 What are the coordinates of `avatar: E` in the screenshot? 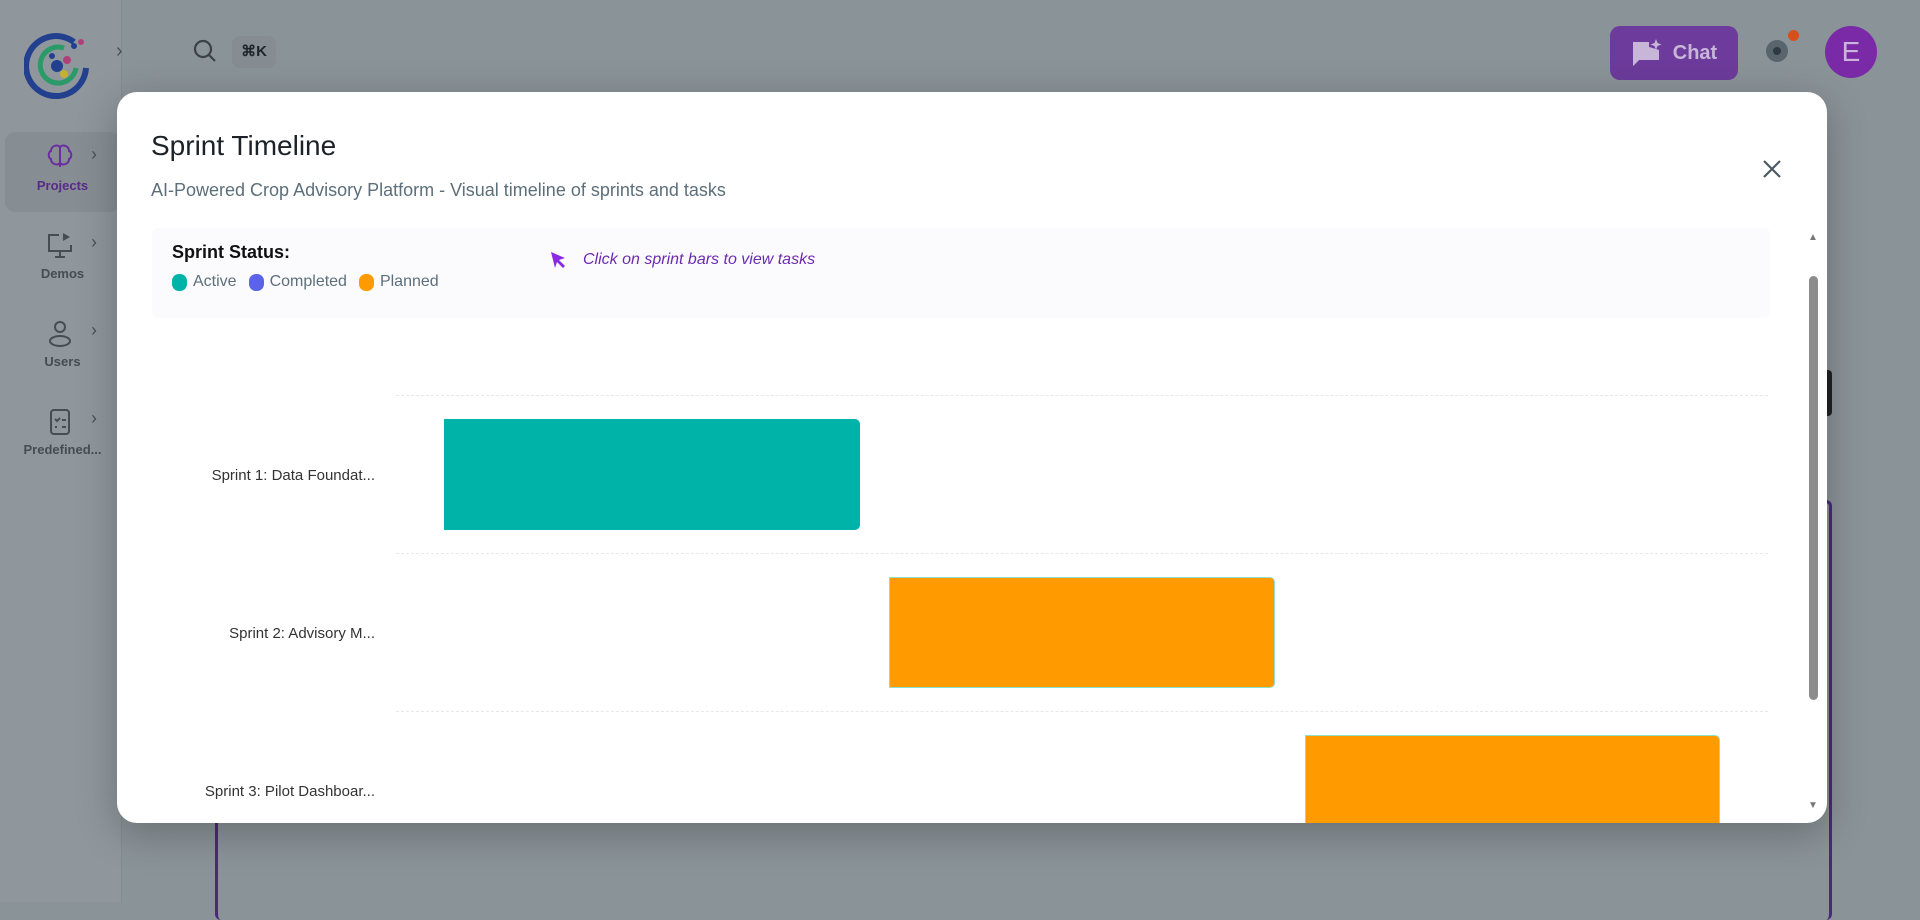 It's located at (1851, 52).